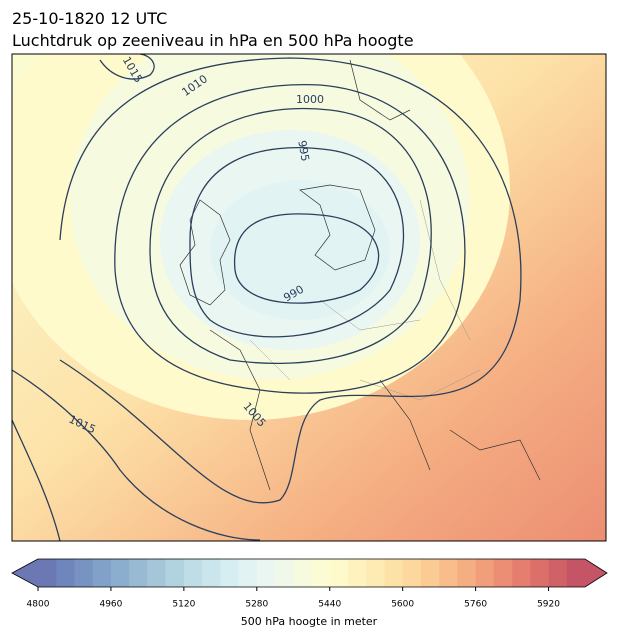 This screenshot has height=639, width=618. Describe the element at coordinates (303, 150) in the screenshot. I see `isobar-label: 995` at that location.